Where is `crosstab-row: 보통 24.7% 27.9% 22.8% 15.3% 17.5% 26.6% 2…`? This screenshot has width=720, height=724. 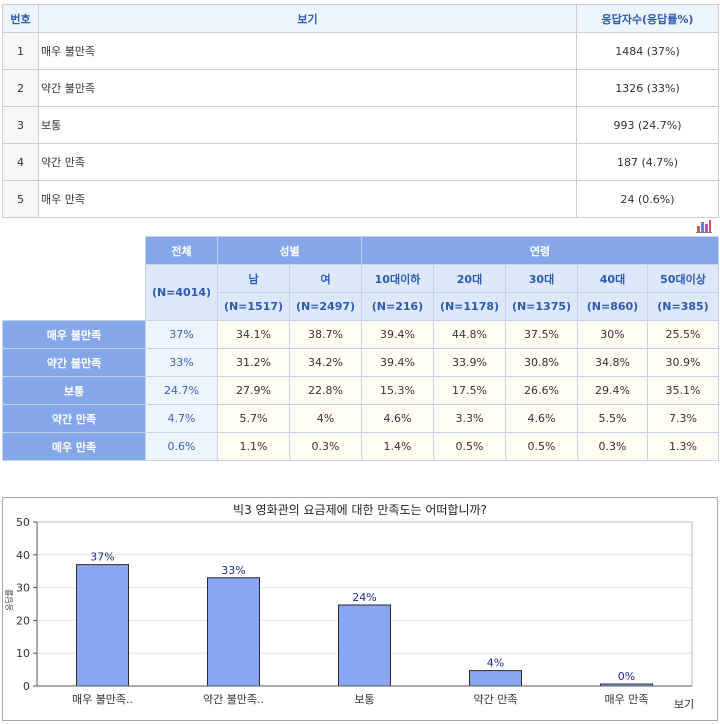
crosstab-row: 보통 24.7% 27.9% 22.8% 15.3% 17.5% 26.6% 2… is located at coordinates (360, 390).